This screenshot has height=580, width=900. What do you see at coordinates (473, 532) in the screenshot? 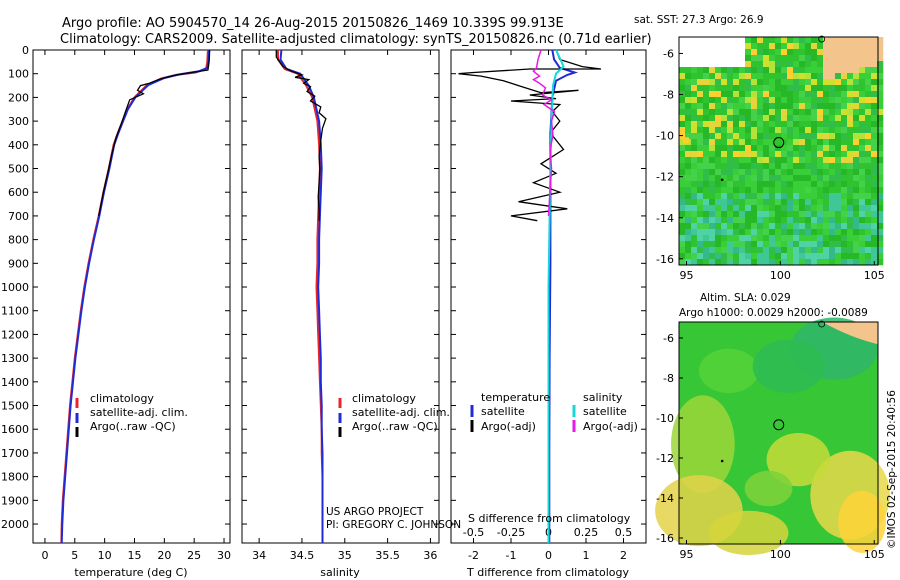
I see `s-tick-label: -0.5` at bounding box center [473, 532].